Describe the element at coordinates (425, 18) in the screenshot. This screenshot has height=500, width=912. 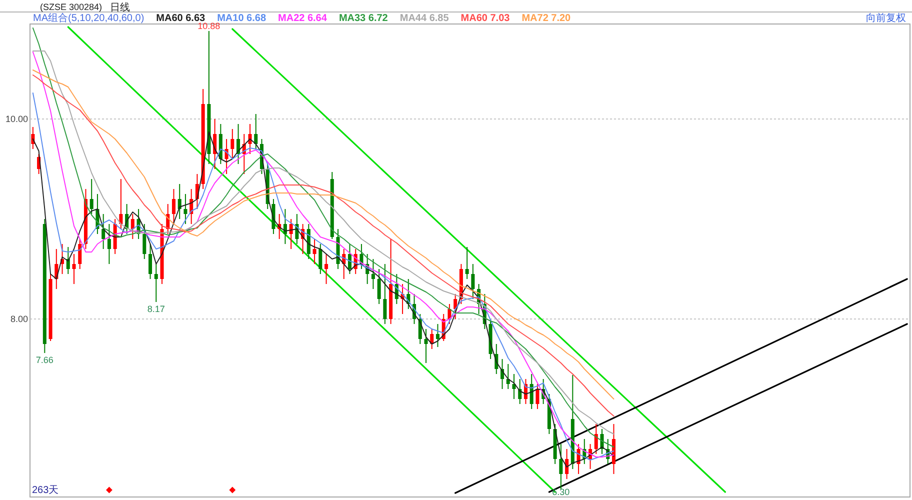
I see `text: MA44 6.85` at that location.